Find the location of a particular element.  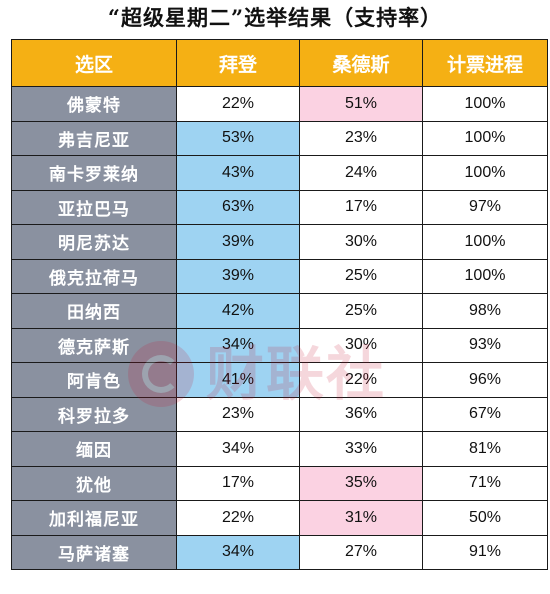

sanders-cell: 27% is located at coordinates (361, 552).